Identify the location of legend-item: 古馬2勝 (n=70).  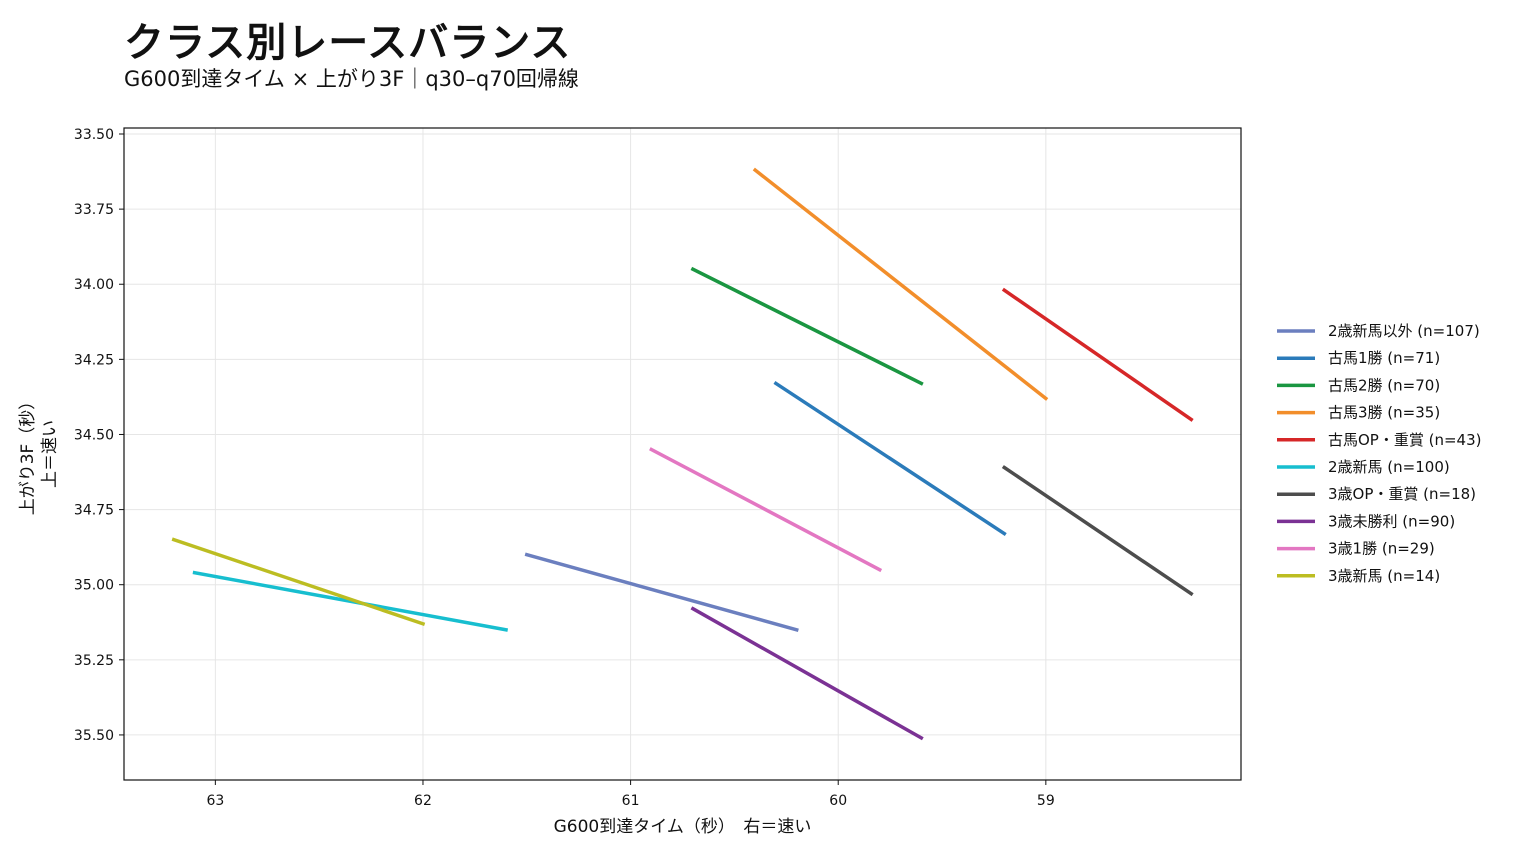
(1358, 385).